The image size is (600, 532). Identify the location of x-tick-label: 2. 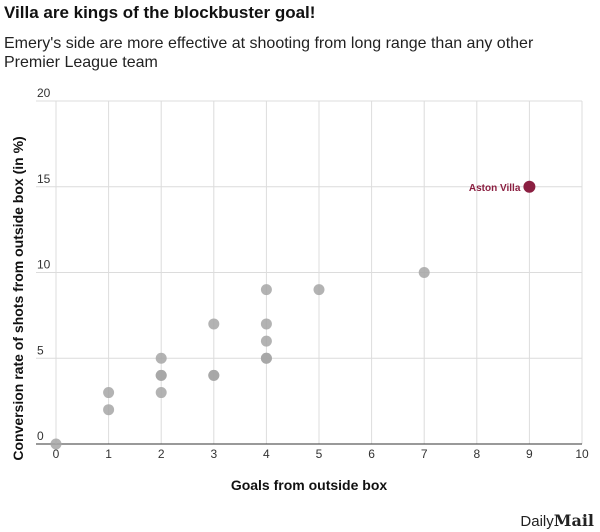
(161, 454).